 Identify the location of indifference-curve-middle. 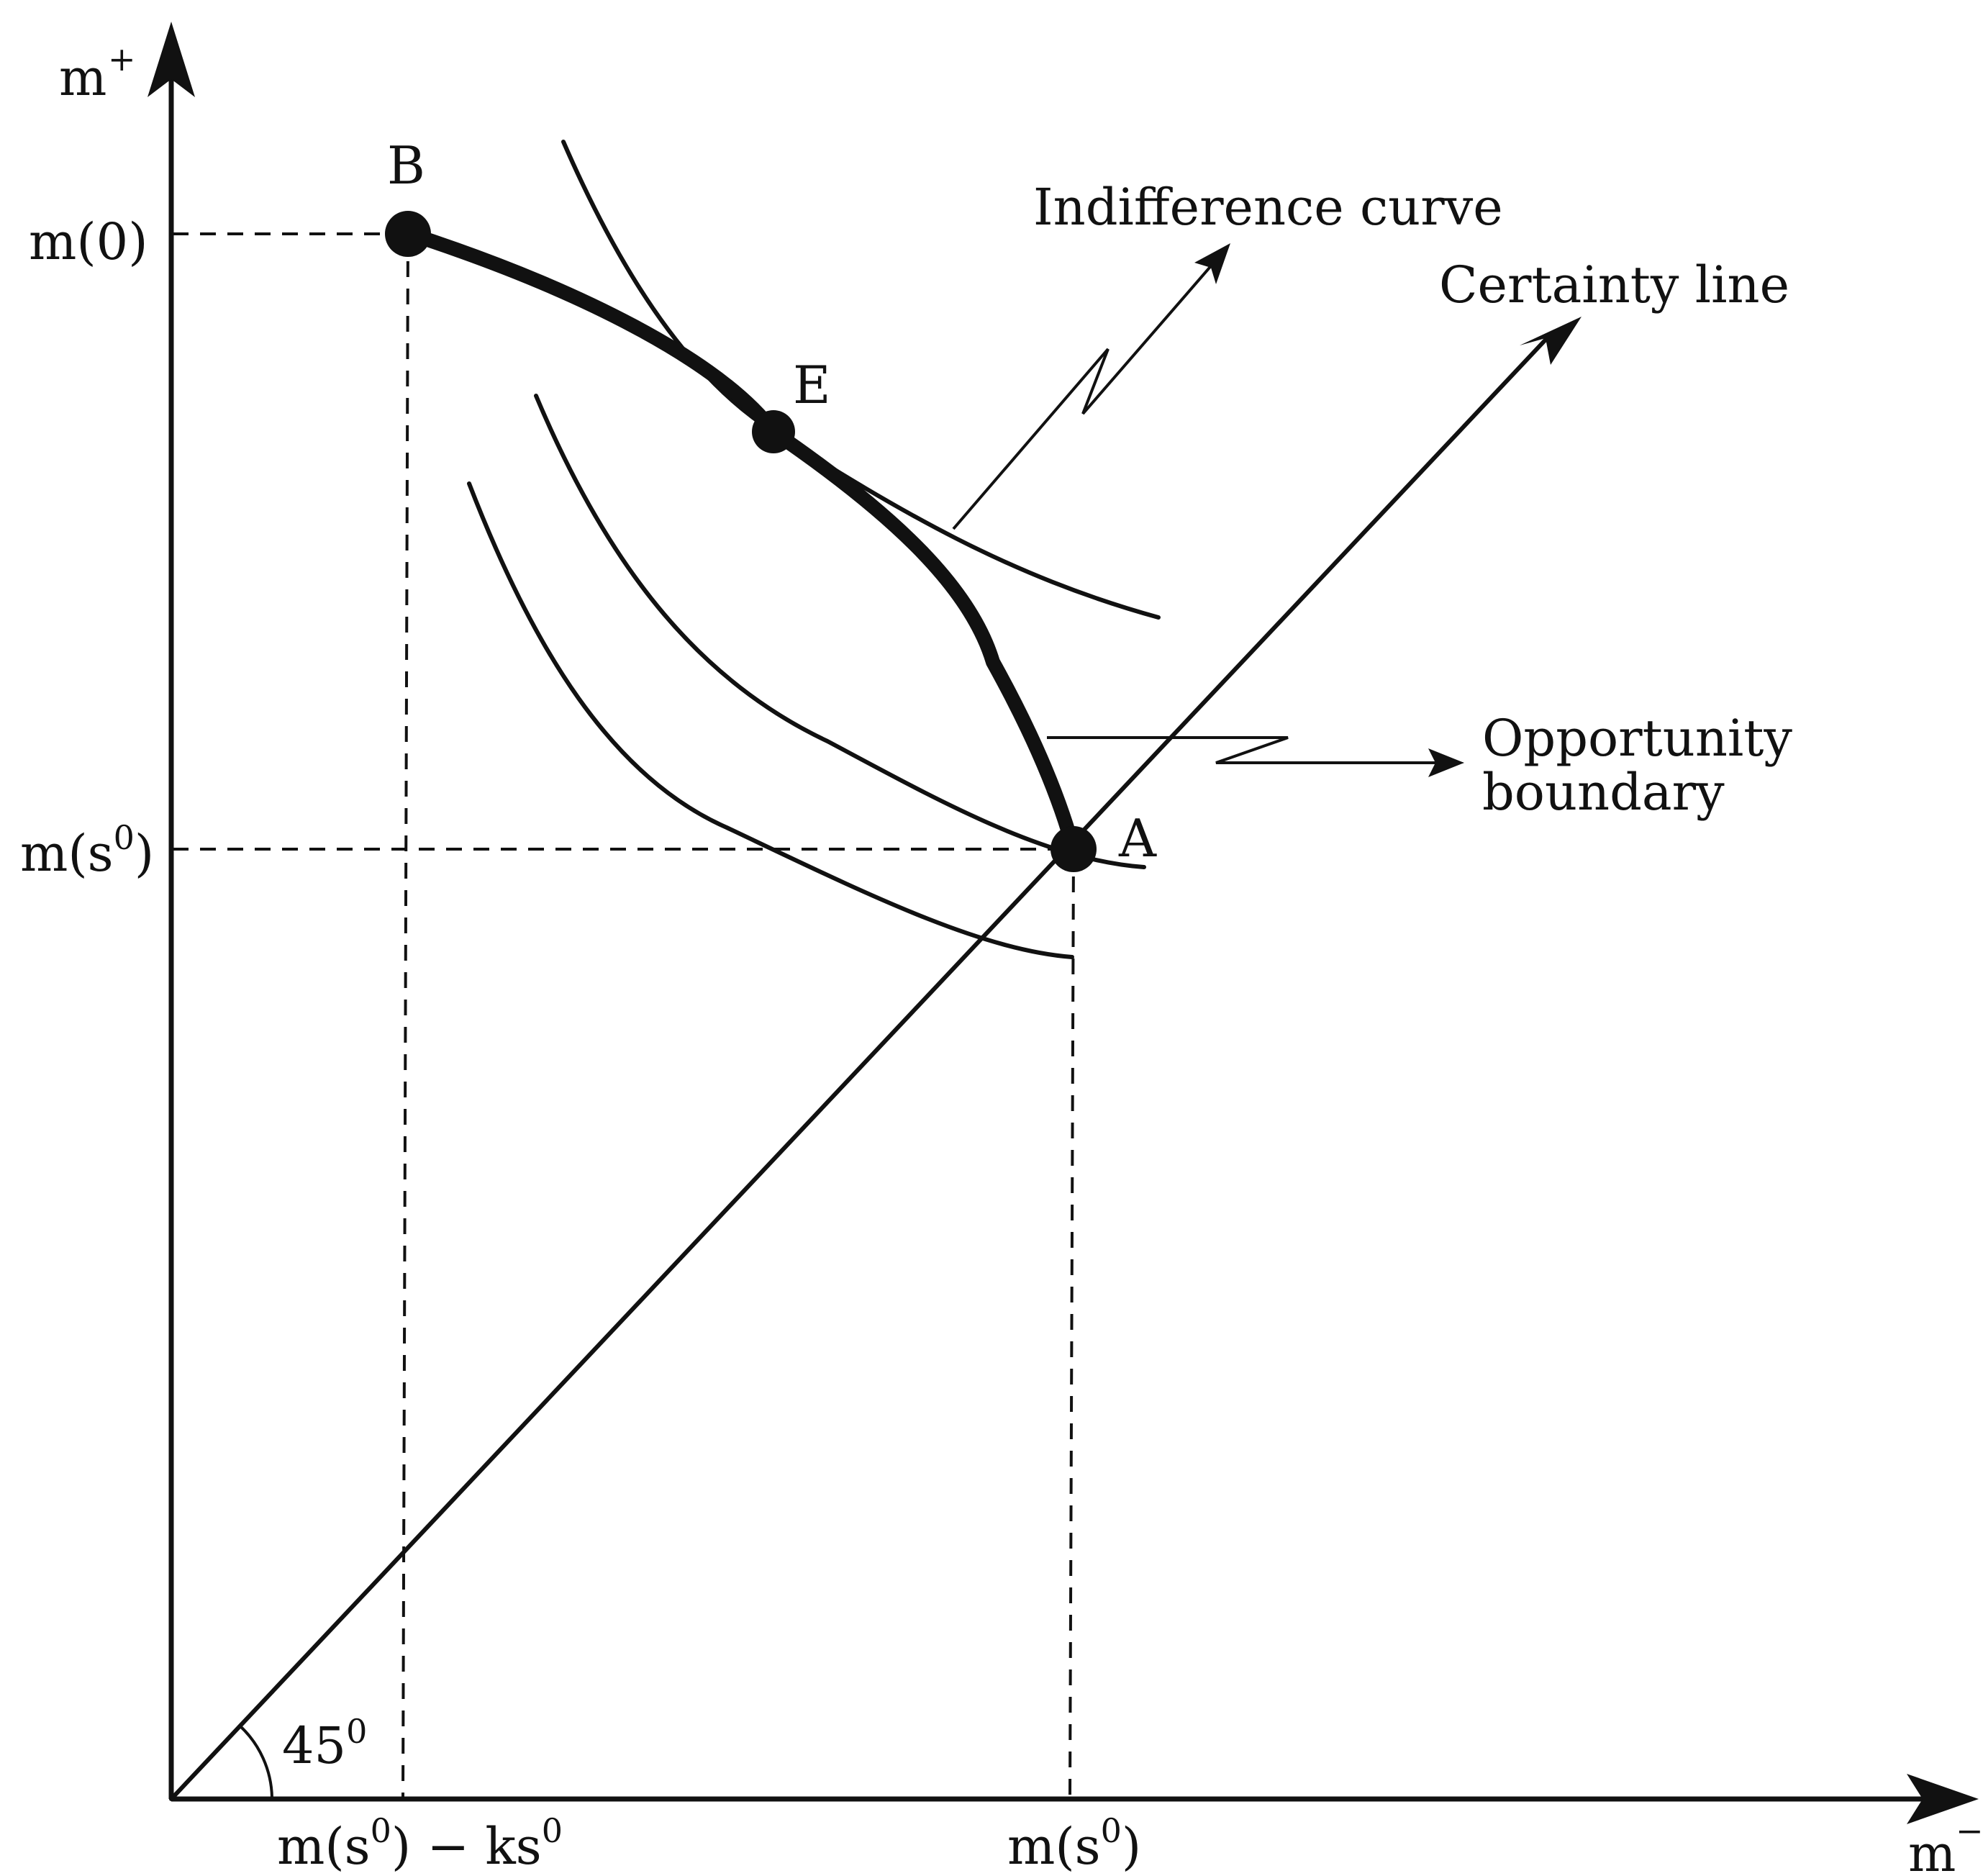
(840, 631).